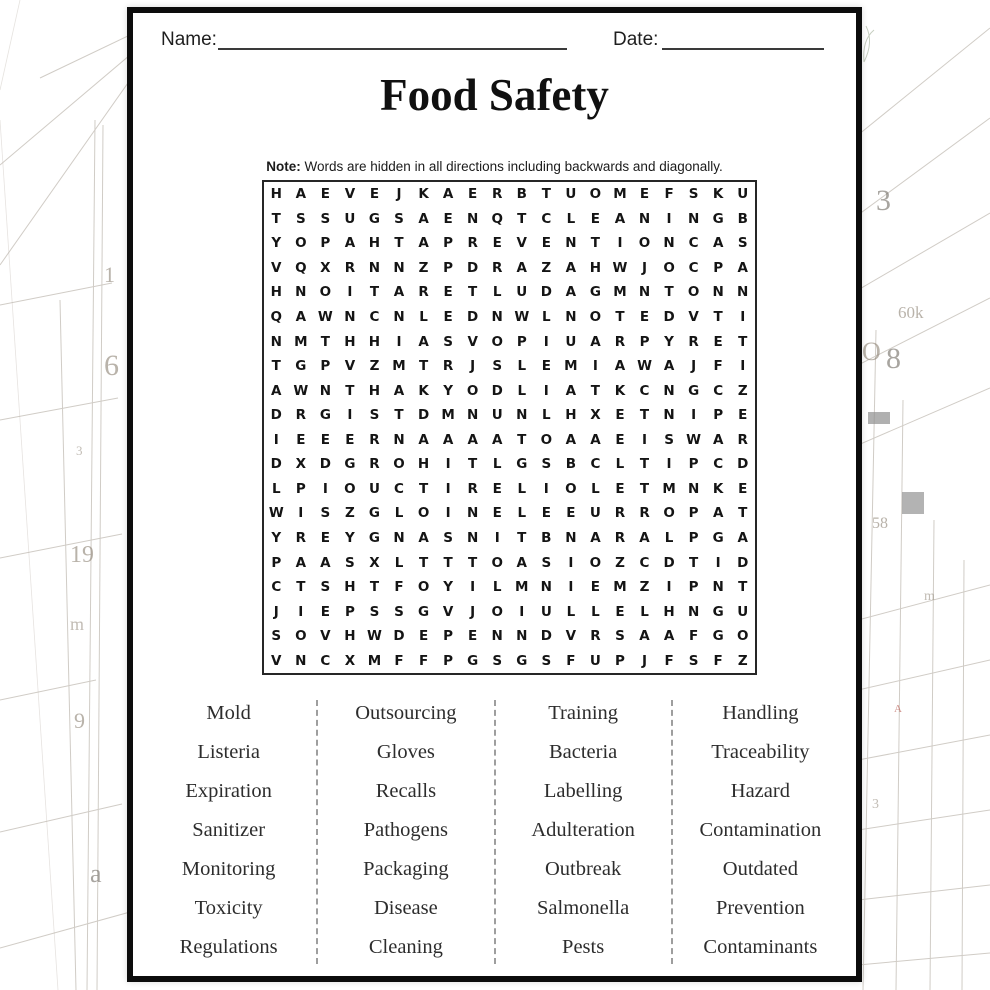 The width and height of the screenshot is (990, 990). What do you see at coordinates (869, 44) in the screenshot?
I see `sketch-leaf` at bounding box center [869, 44].